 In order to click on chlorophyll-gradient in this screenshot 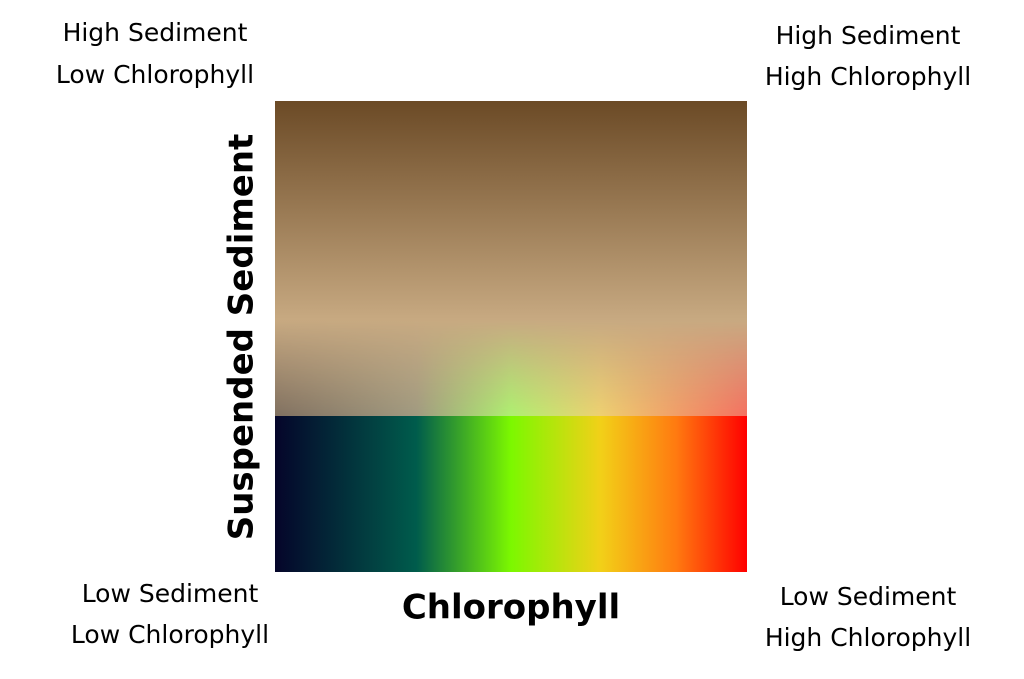, I will do `click(511, 494)`.